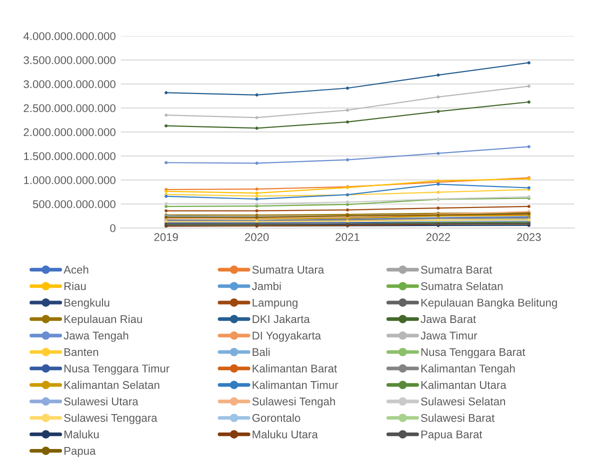 This screenshot has height=467, width=589. What do you see at coordinates (463, 384) in the screenshot?
I see `legend-label: Kalimantan Utara` at bounding box center [463, 384].